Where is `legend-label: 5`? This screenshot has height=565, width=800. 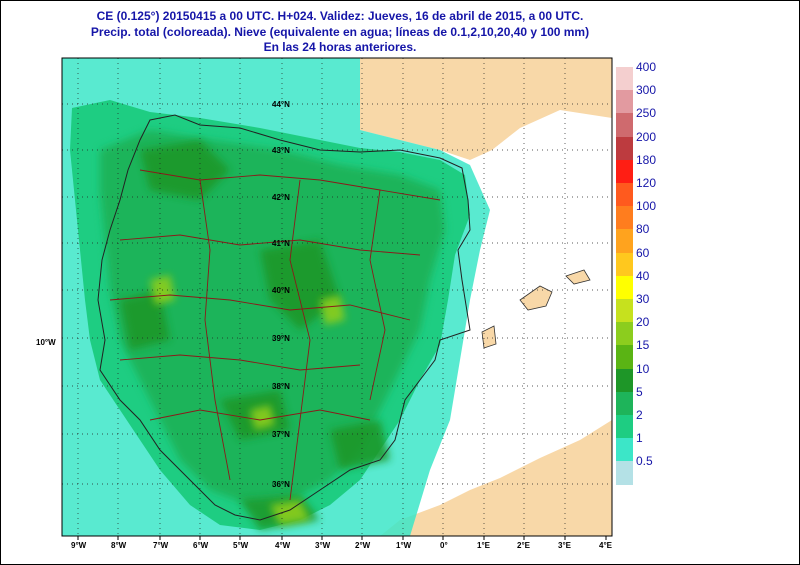
legend-label: 5 is located at coordinates (639, 391).